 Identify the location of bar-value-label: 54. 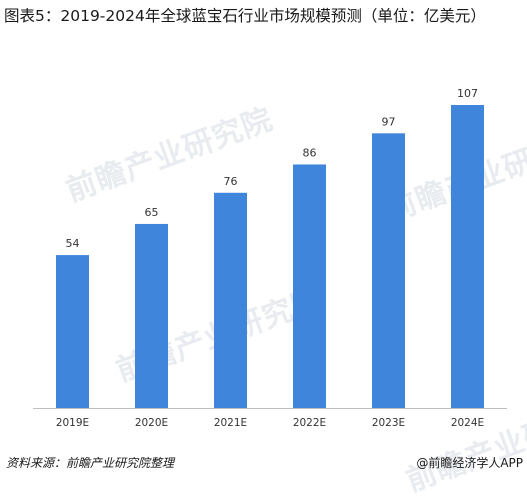
(73, 243).